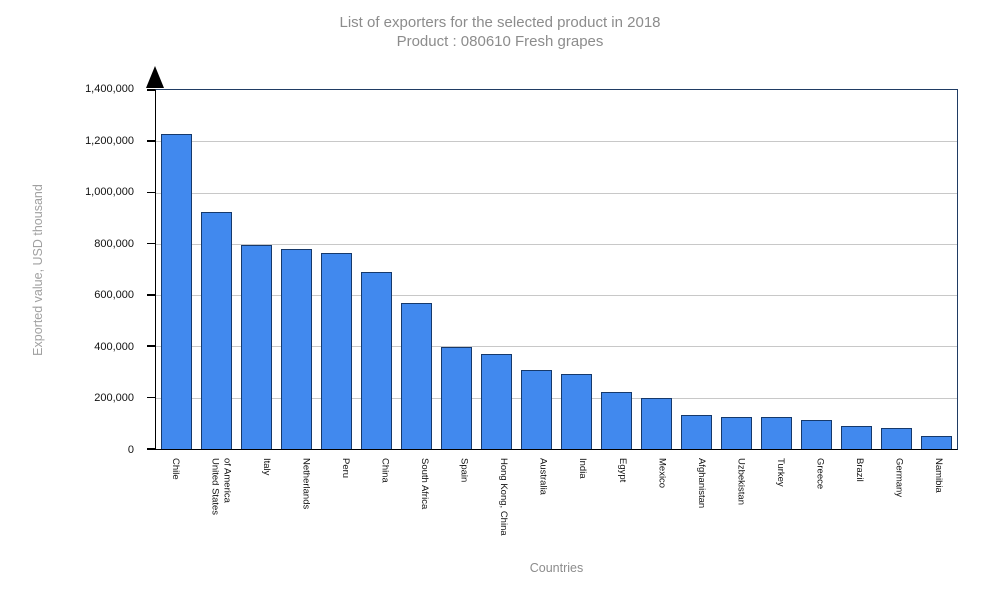 The image size is (1000, 600). I want to click on y-axis-arrow-icon, so click(155, 77).